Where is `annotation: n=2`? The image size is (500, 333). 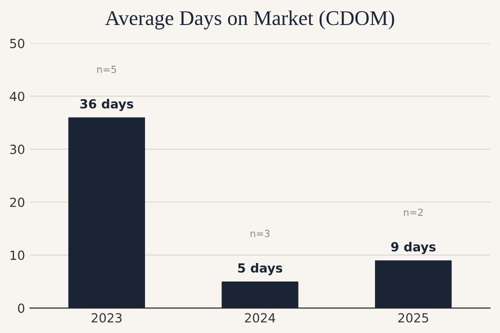
annotation: n=2 is located at coordinates (413, 212).